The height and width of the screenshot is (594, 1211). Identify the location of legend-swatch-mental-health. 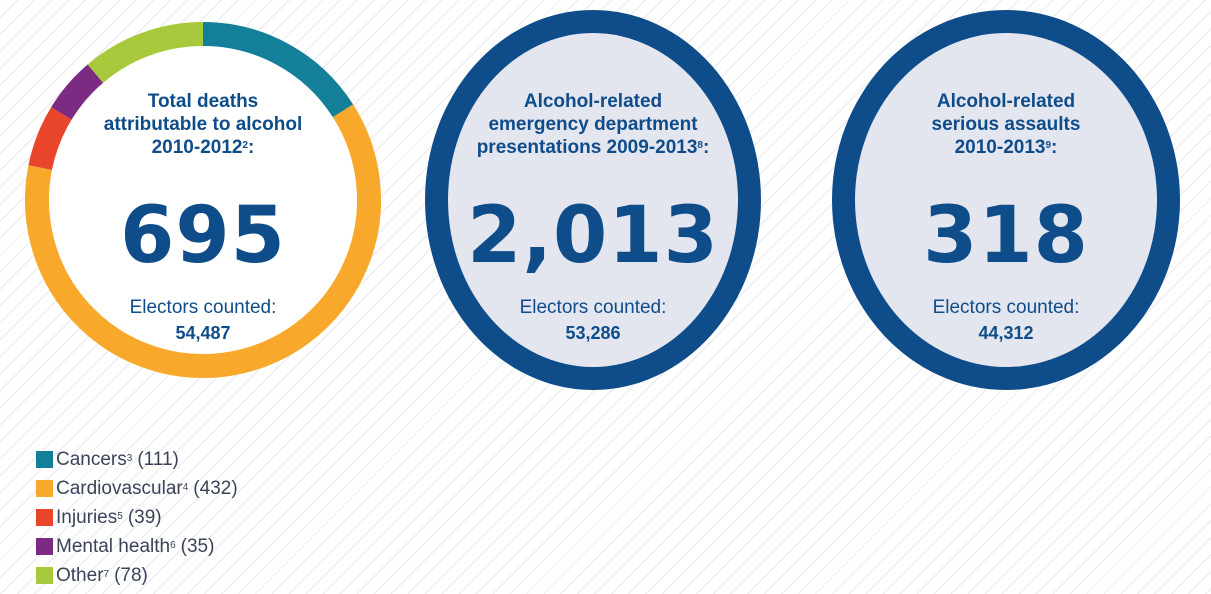
(44, 546).